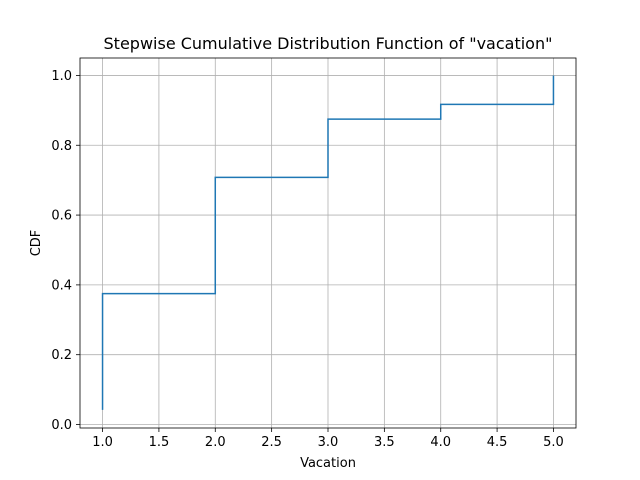 This screenshot has height=480, width=640. Describe the element at coordinates (61, 285) in the screenshot. I see `y-tick-label: 0.4` at that location.